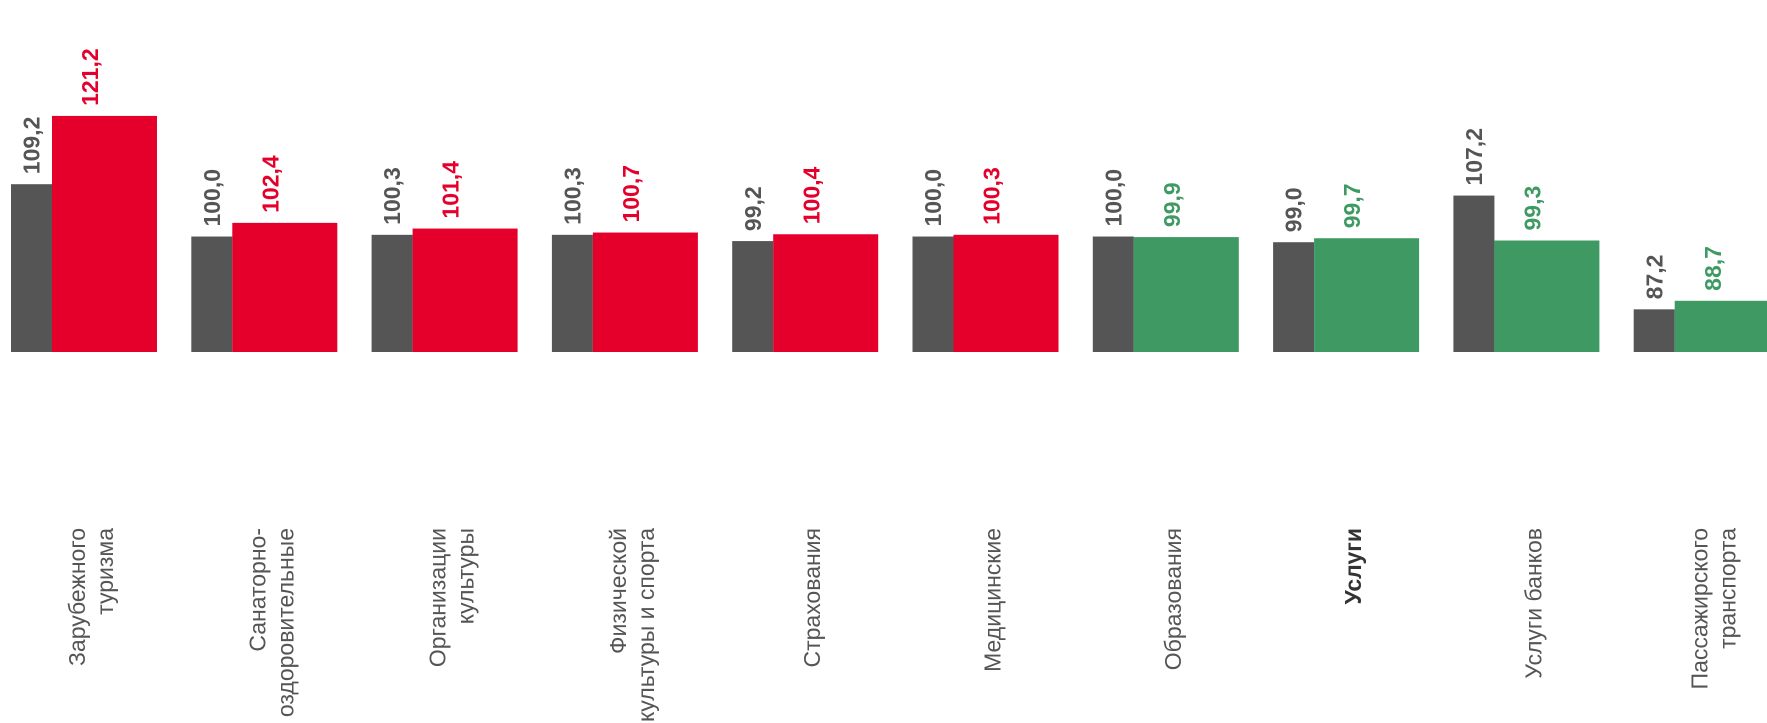 The image size is (1767, 723). What do you see at coordinates (1654, 277) in the screenshot?
I see `value-label: 87,2` at bounding box center [1654, 277].